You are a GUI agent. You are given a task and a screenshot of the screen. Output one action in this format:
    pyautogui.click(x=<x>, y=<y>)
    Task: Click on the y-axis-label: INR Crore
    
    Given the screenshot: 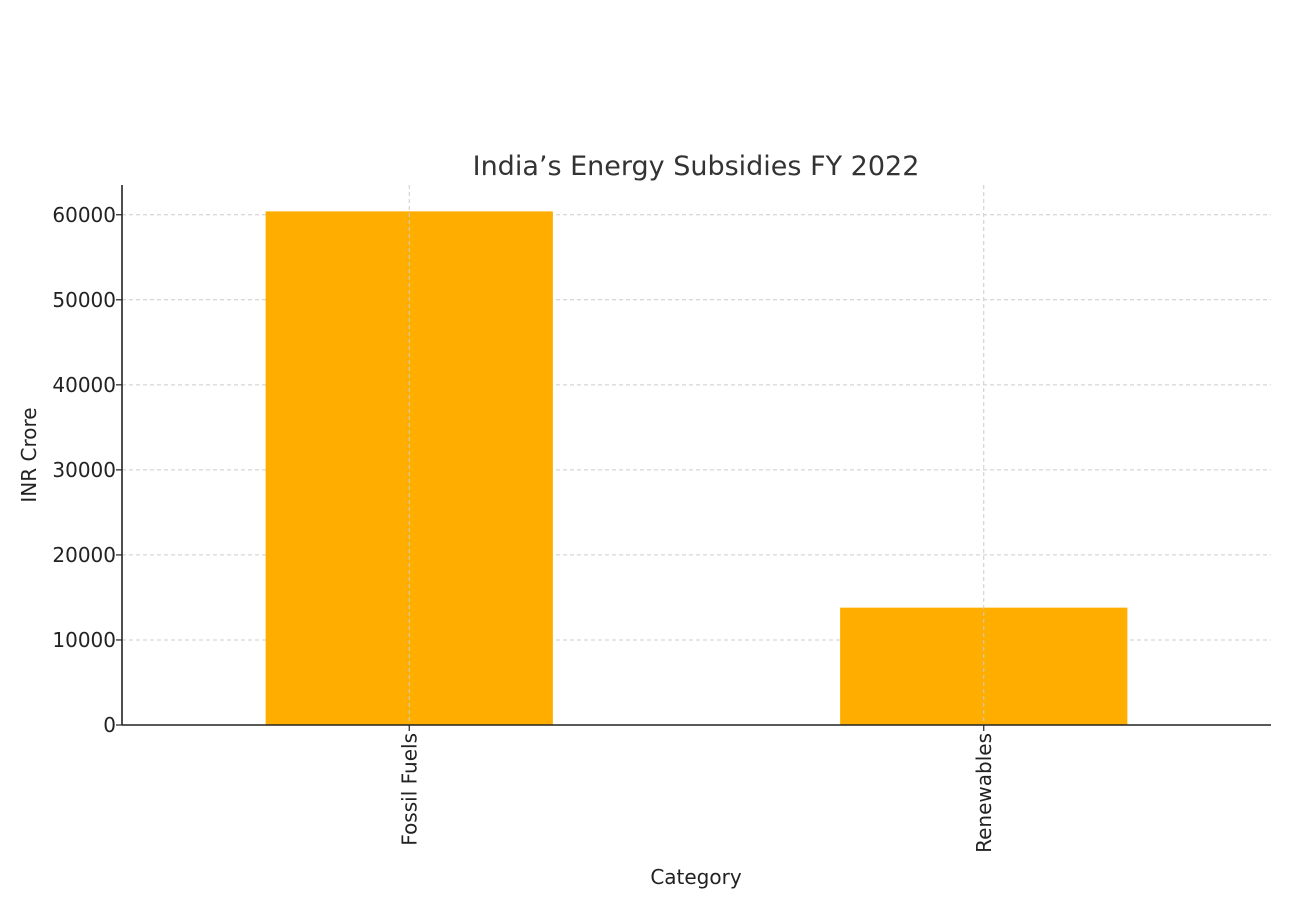 What is the action you would take?
    pyautogui.click(x=29, y=454)
    